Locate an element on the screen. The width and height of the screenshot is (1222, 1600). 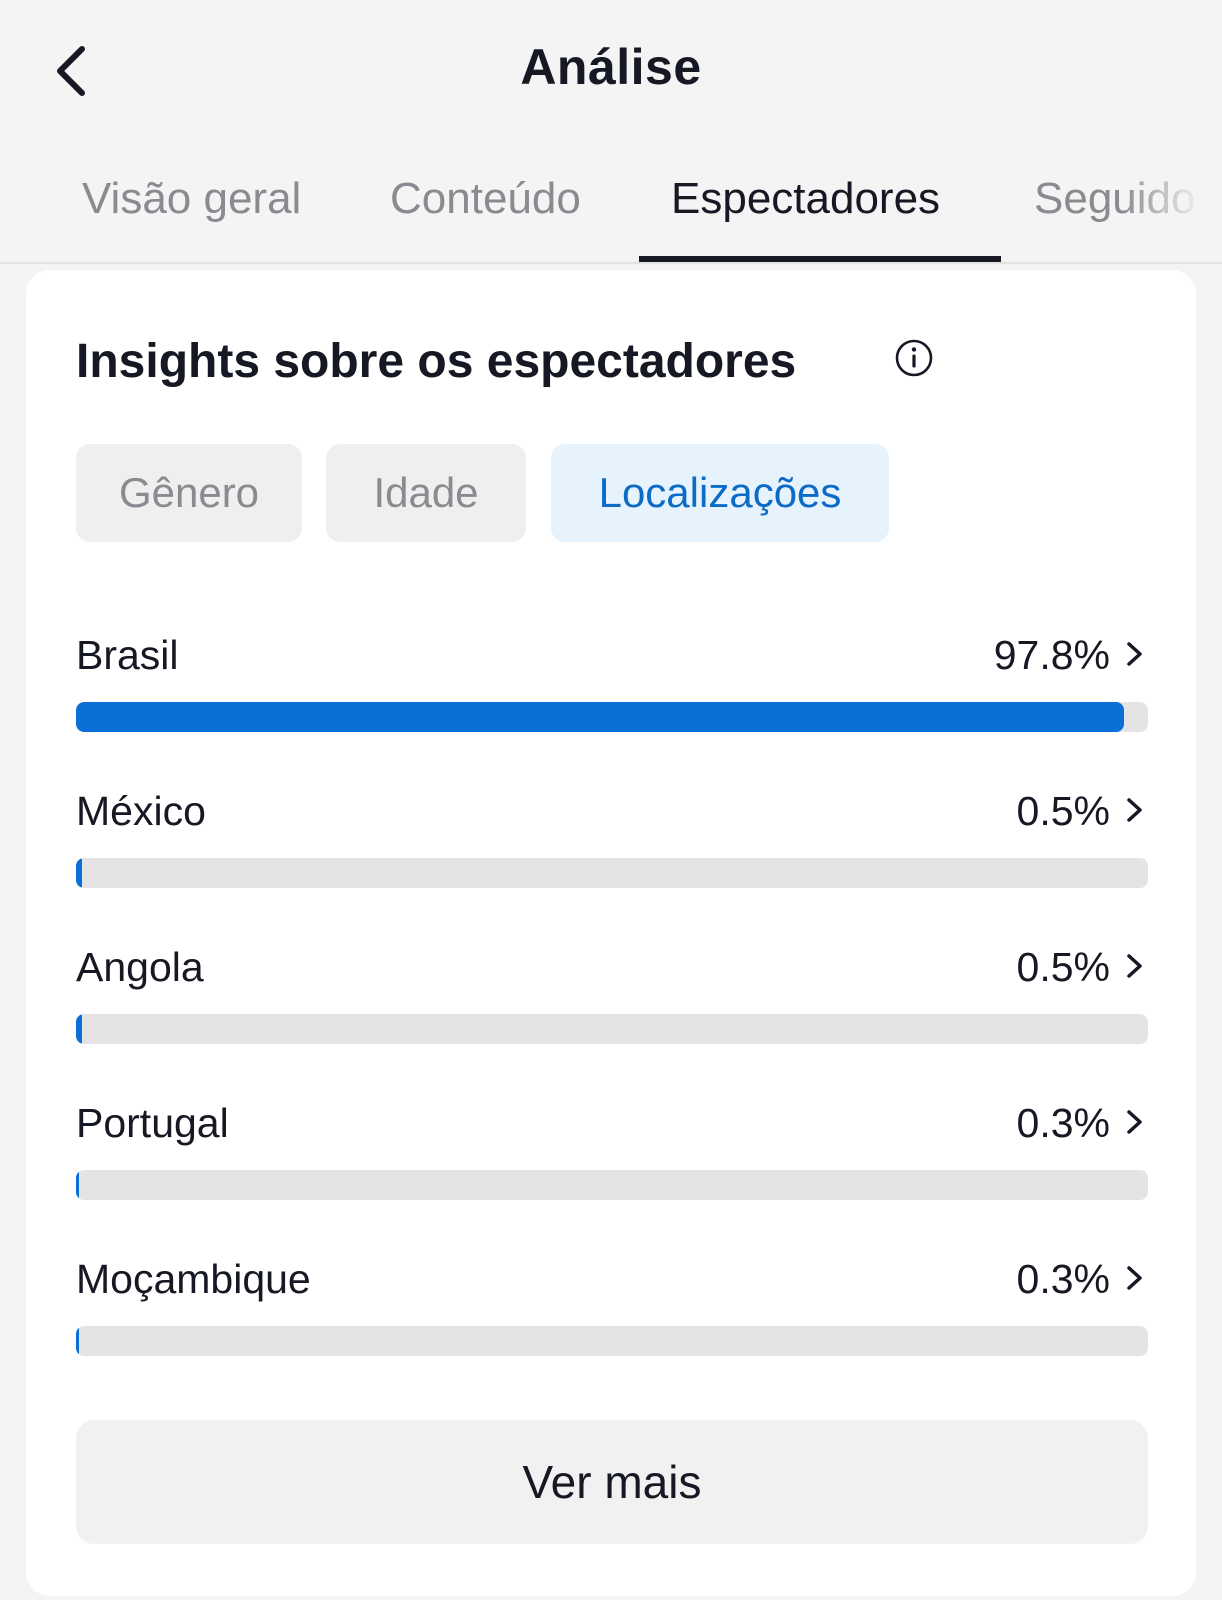
back-button is located at coordinates (70, 71).